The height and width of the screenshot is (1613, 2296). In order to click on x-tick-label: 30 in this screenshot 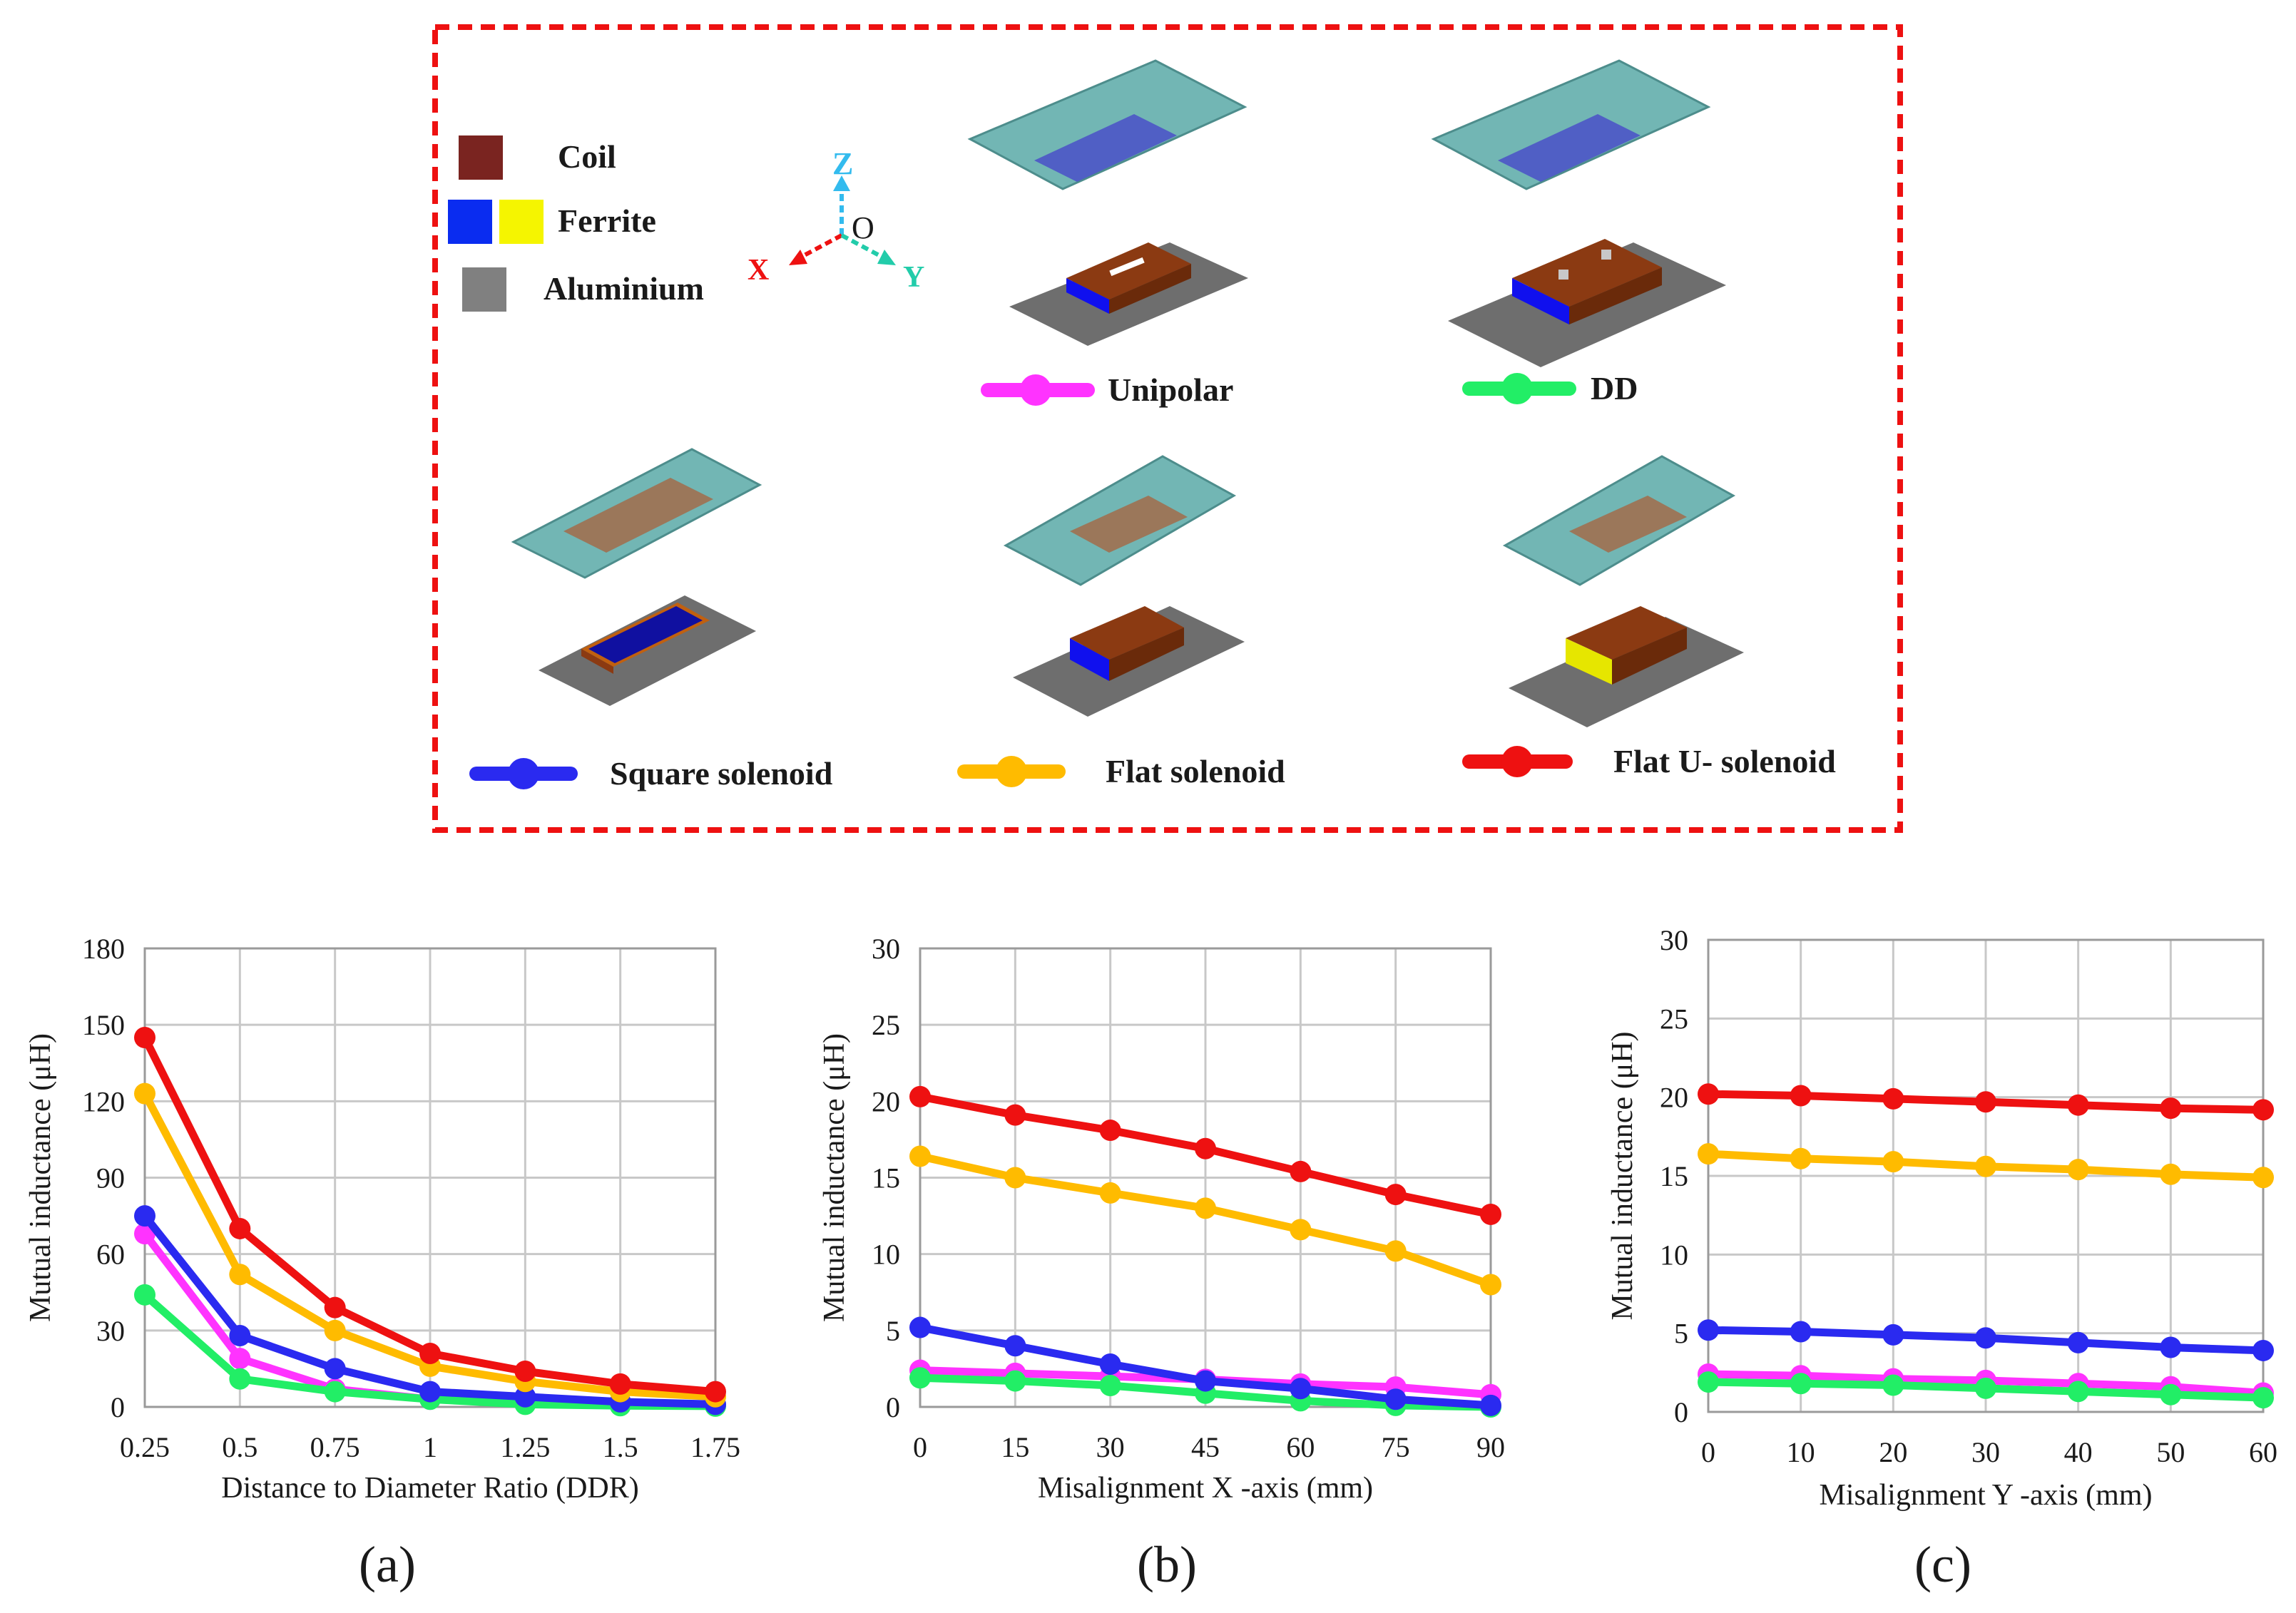, I will do `click(1985, 1452)`.